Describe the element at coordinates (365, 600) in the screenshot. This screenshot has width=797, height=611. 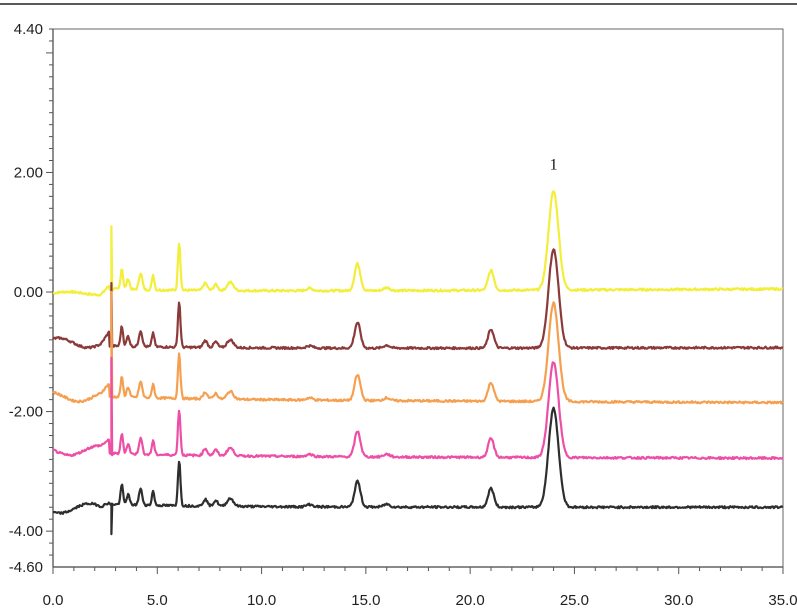
I see `x-tick-label: 15.0` at that location.